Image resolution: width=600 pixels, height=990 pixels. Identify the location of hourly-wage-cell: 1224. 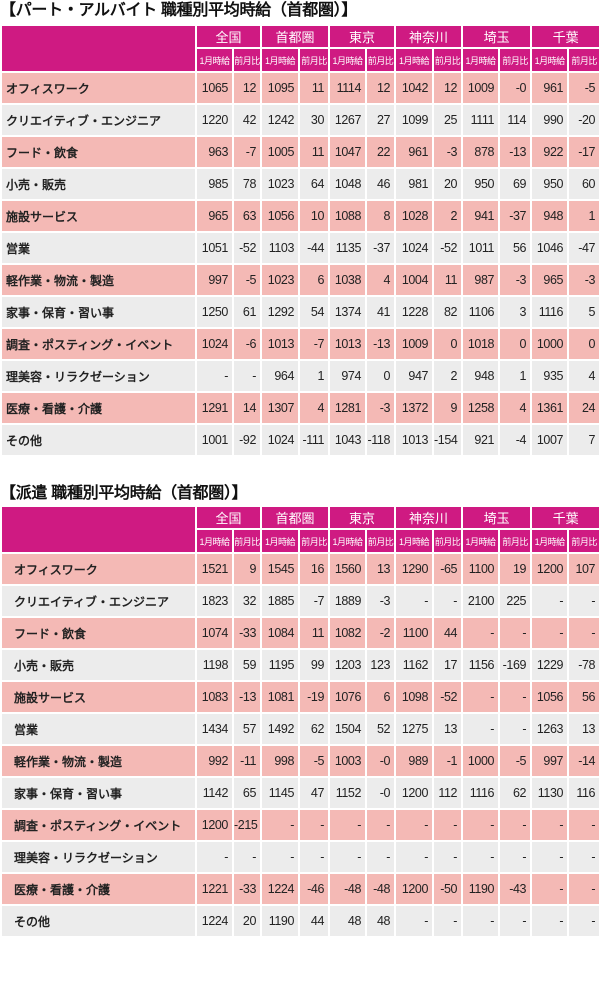
(280, 889).